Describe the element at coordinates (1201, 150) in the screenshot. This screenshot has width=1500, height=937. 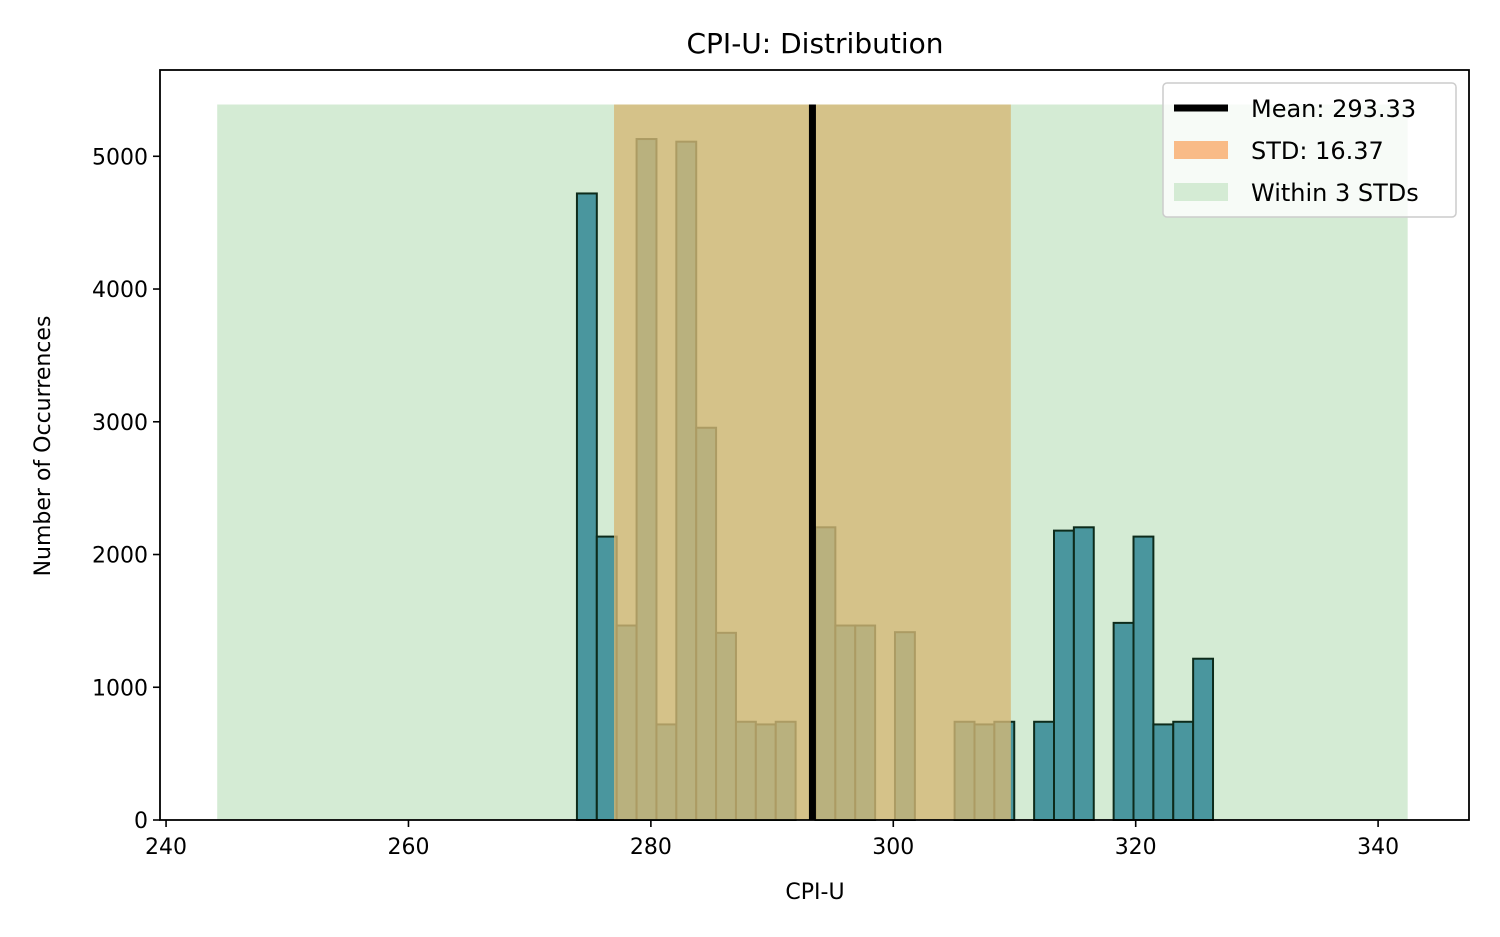
I see `legend-std-swatch` at that location.